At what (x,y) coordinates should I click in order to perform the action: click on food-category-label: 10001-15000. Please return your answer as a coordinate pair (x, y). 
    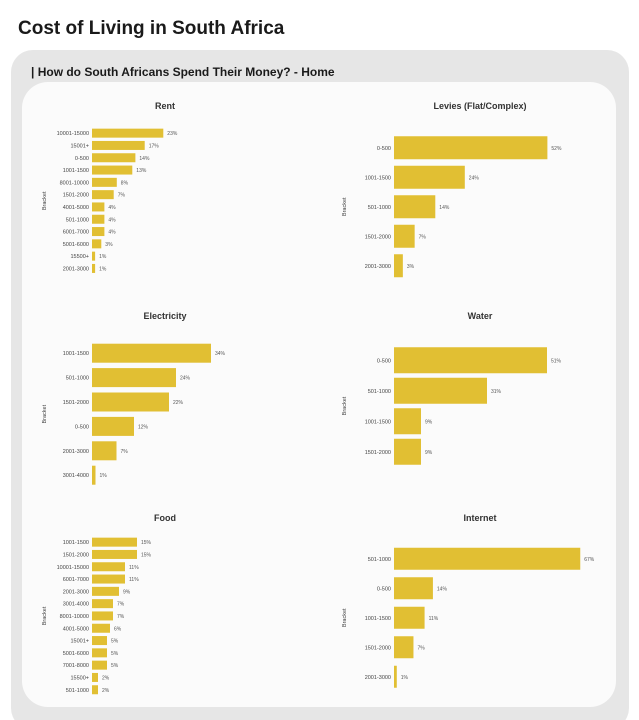
    Looking at the image, I should click on (73, 568).